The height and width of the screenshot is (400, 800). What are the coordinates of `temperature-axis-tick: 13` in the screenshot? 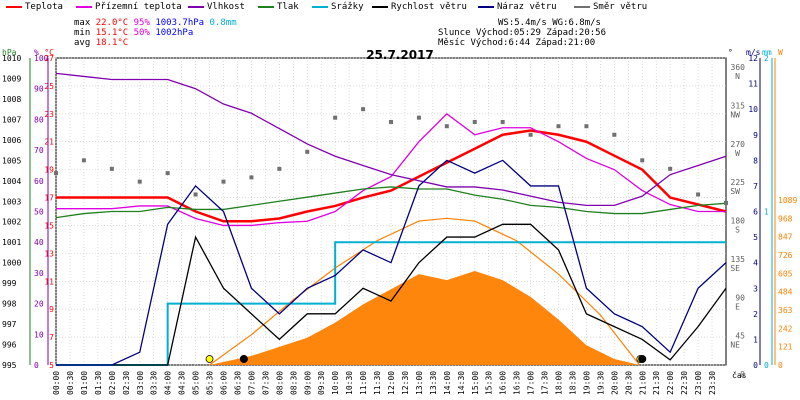 It's located at (49, 253).